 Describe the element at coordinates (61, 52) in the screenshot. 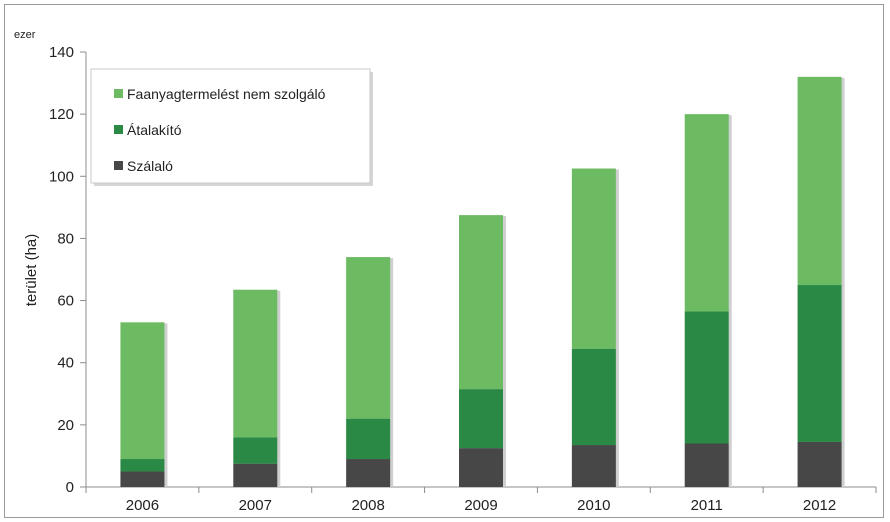

I see `y-tick-label: 140` at that location.